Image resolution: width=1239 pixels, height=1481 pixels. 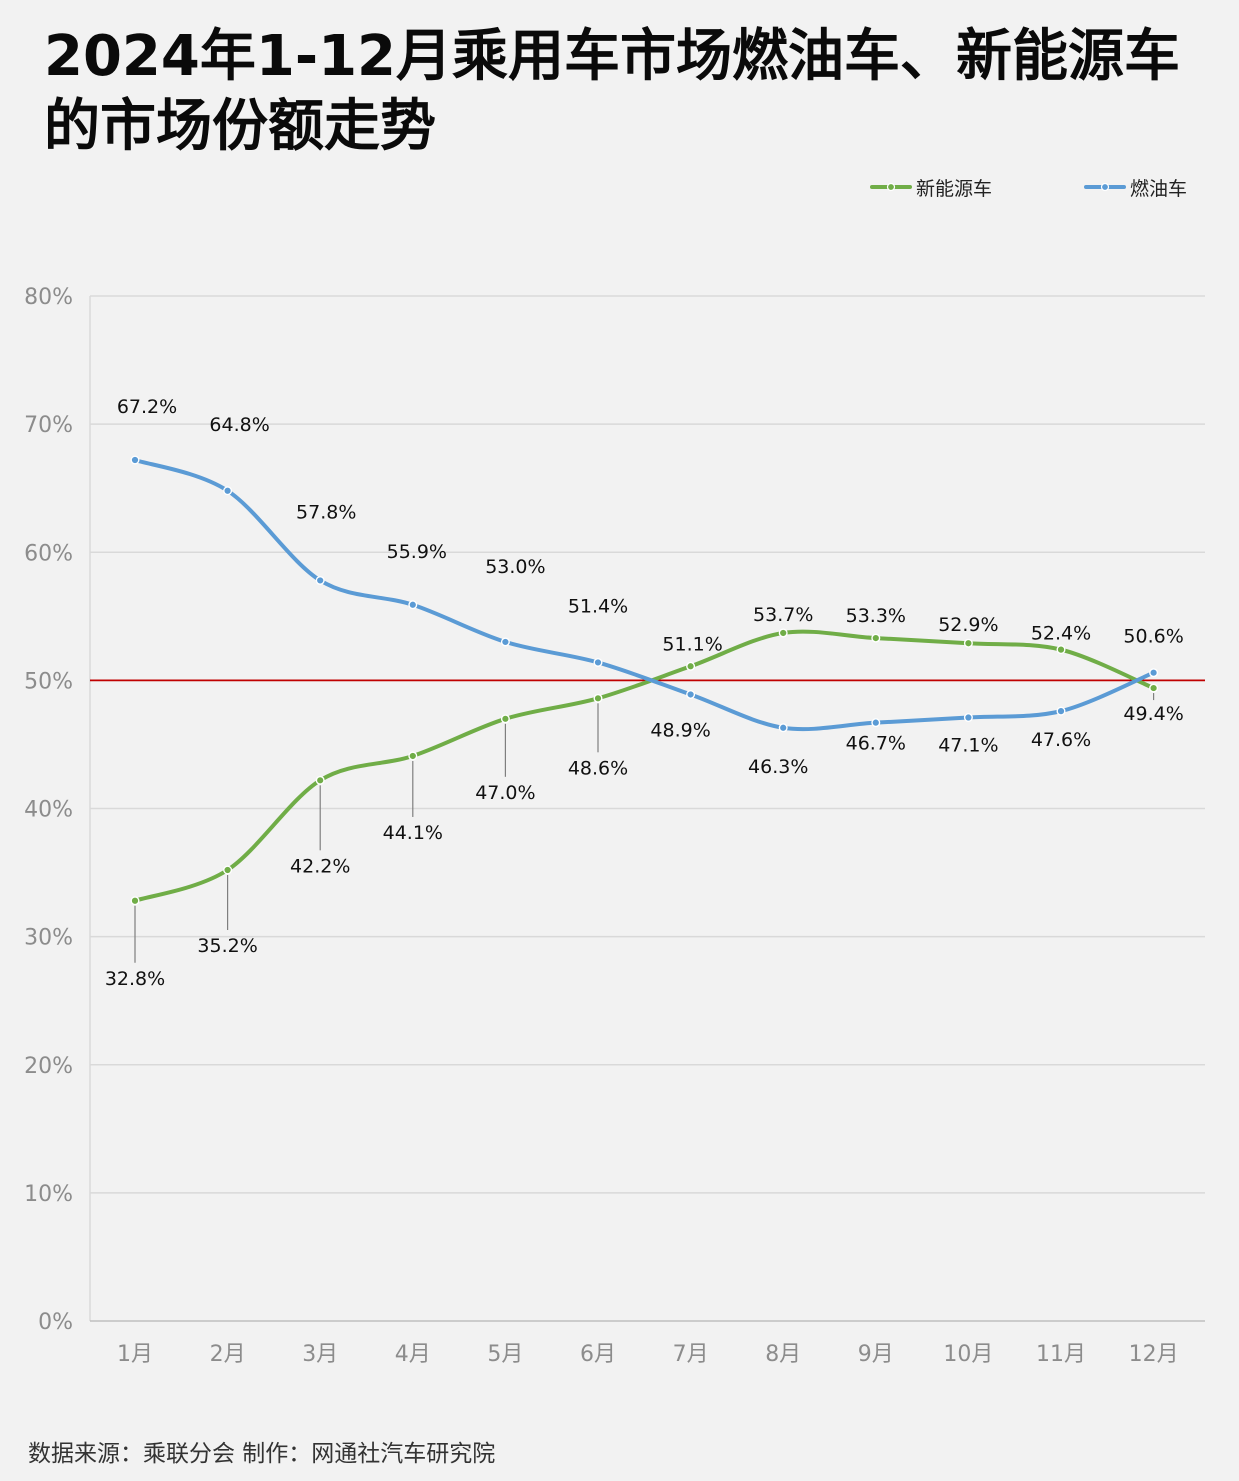 What do you see at coordinates (1154, 1354) in the screenshot?
I see `x-tick-label: 12月` at bounding box center [1154, 1354].